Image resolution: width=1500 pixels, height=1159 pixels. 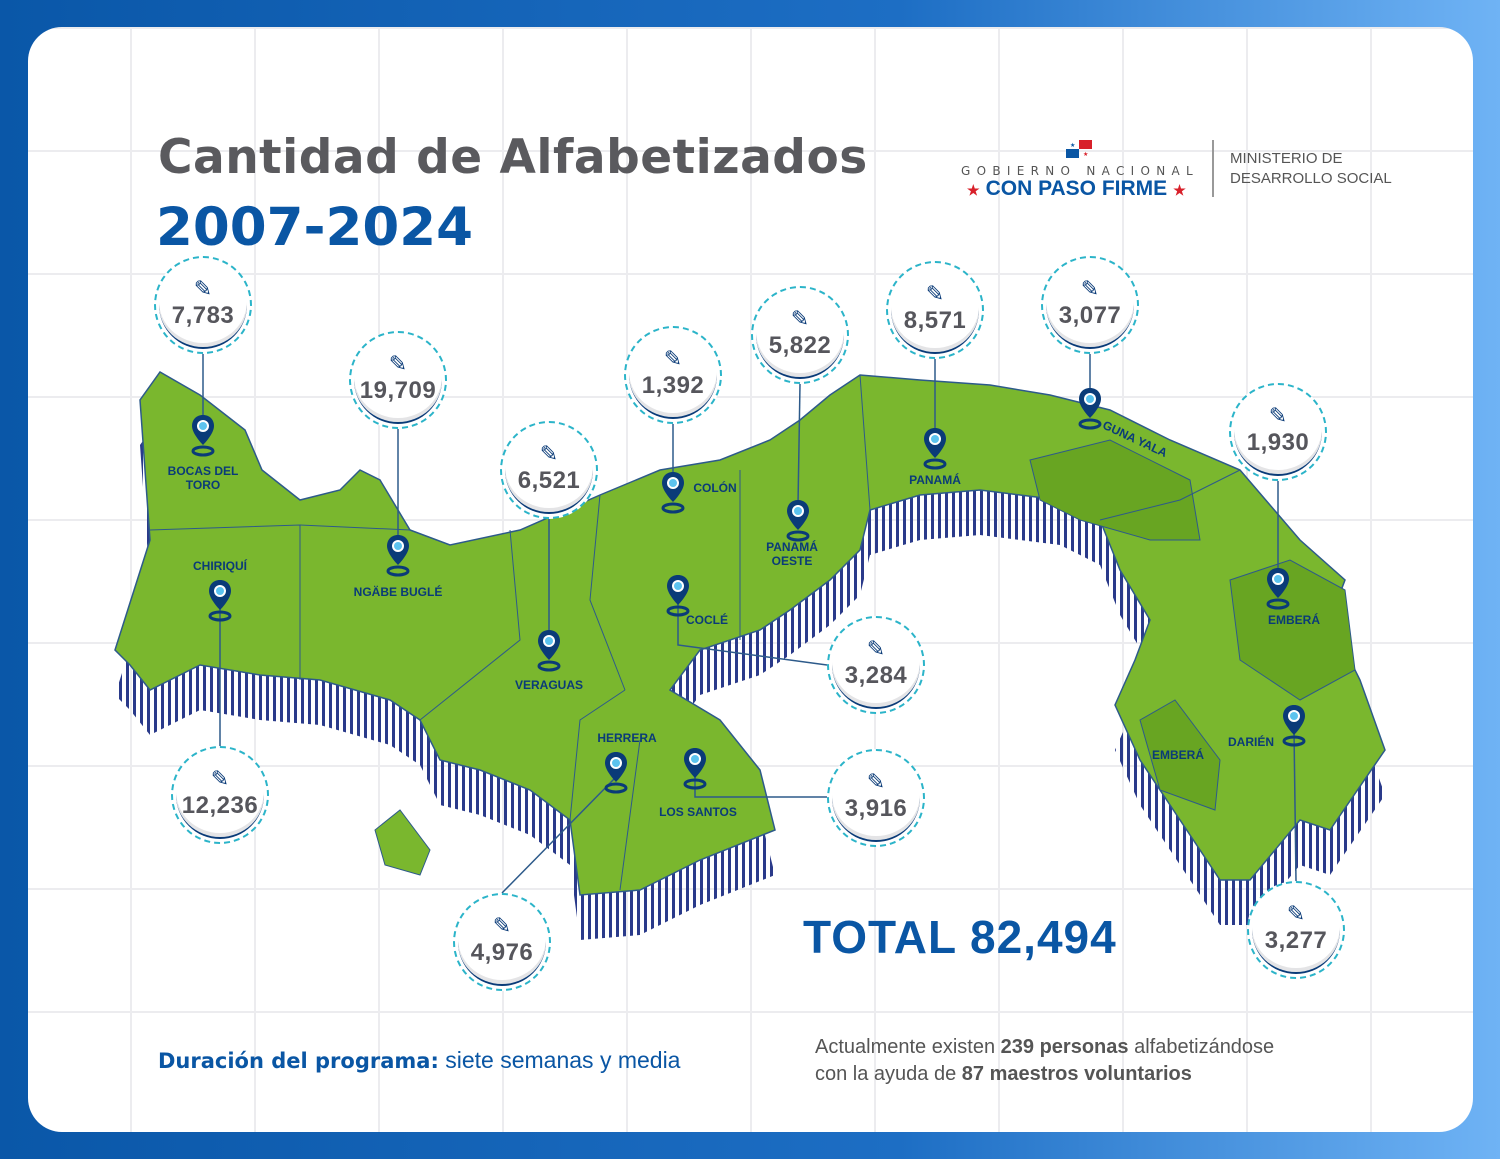 I want to click on ministry-line2: DESARROLLO SOCIAL, so click(x=1311, y=178).